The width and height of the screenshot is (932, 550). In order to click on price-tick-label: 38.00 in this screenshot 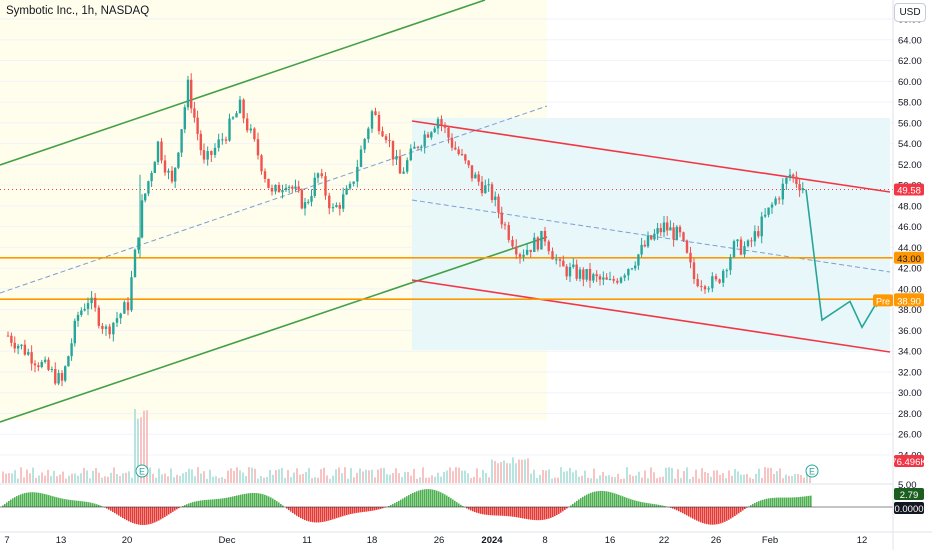, I will do `click(910, 310)`.